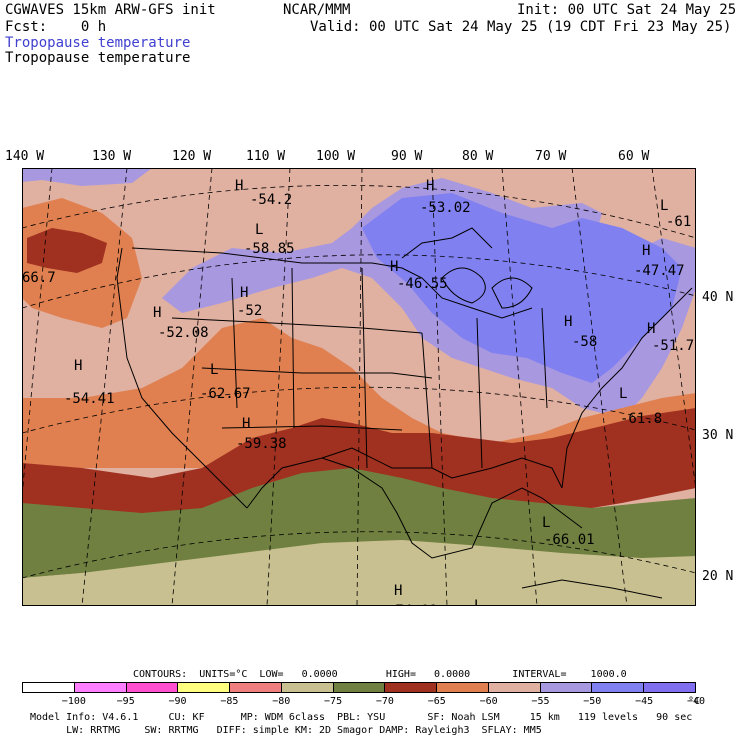  Describe the element at coordinates (540, 701) in the screenshot. I see `legend-tick: −55` at that location.